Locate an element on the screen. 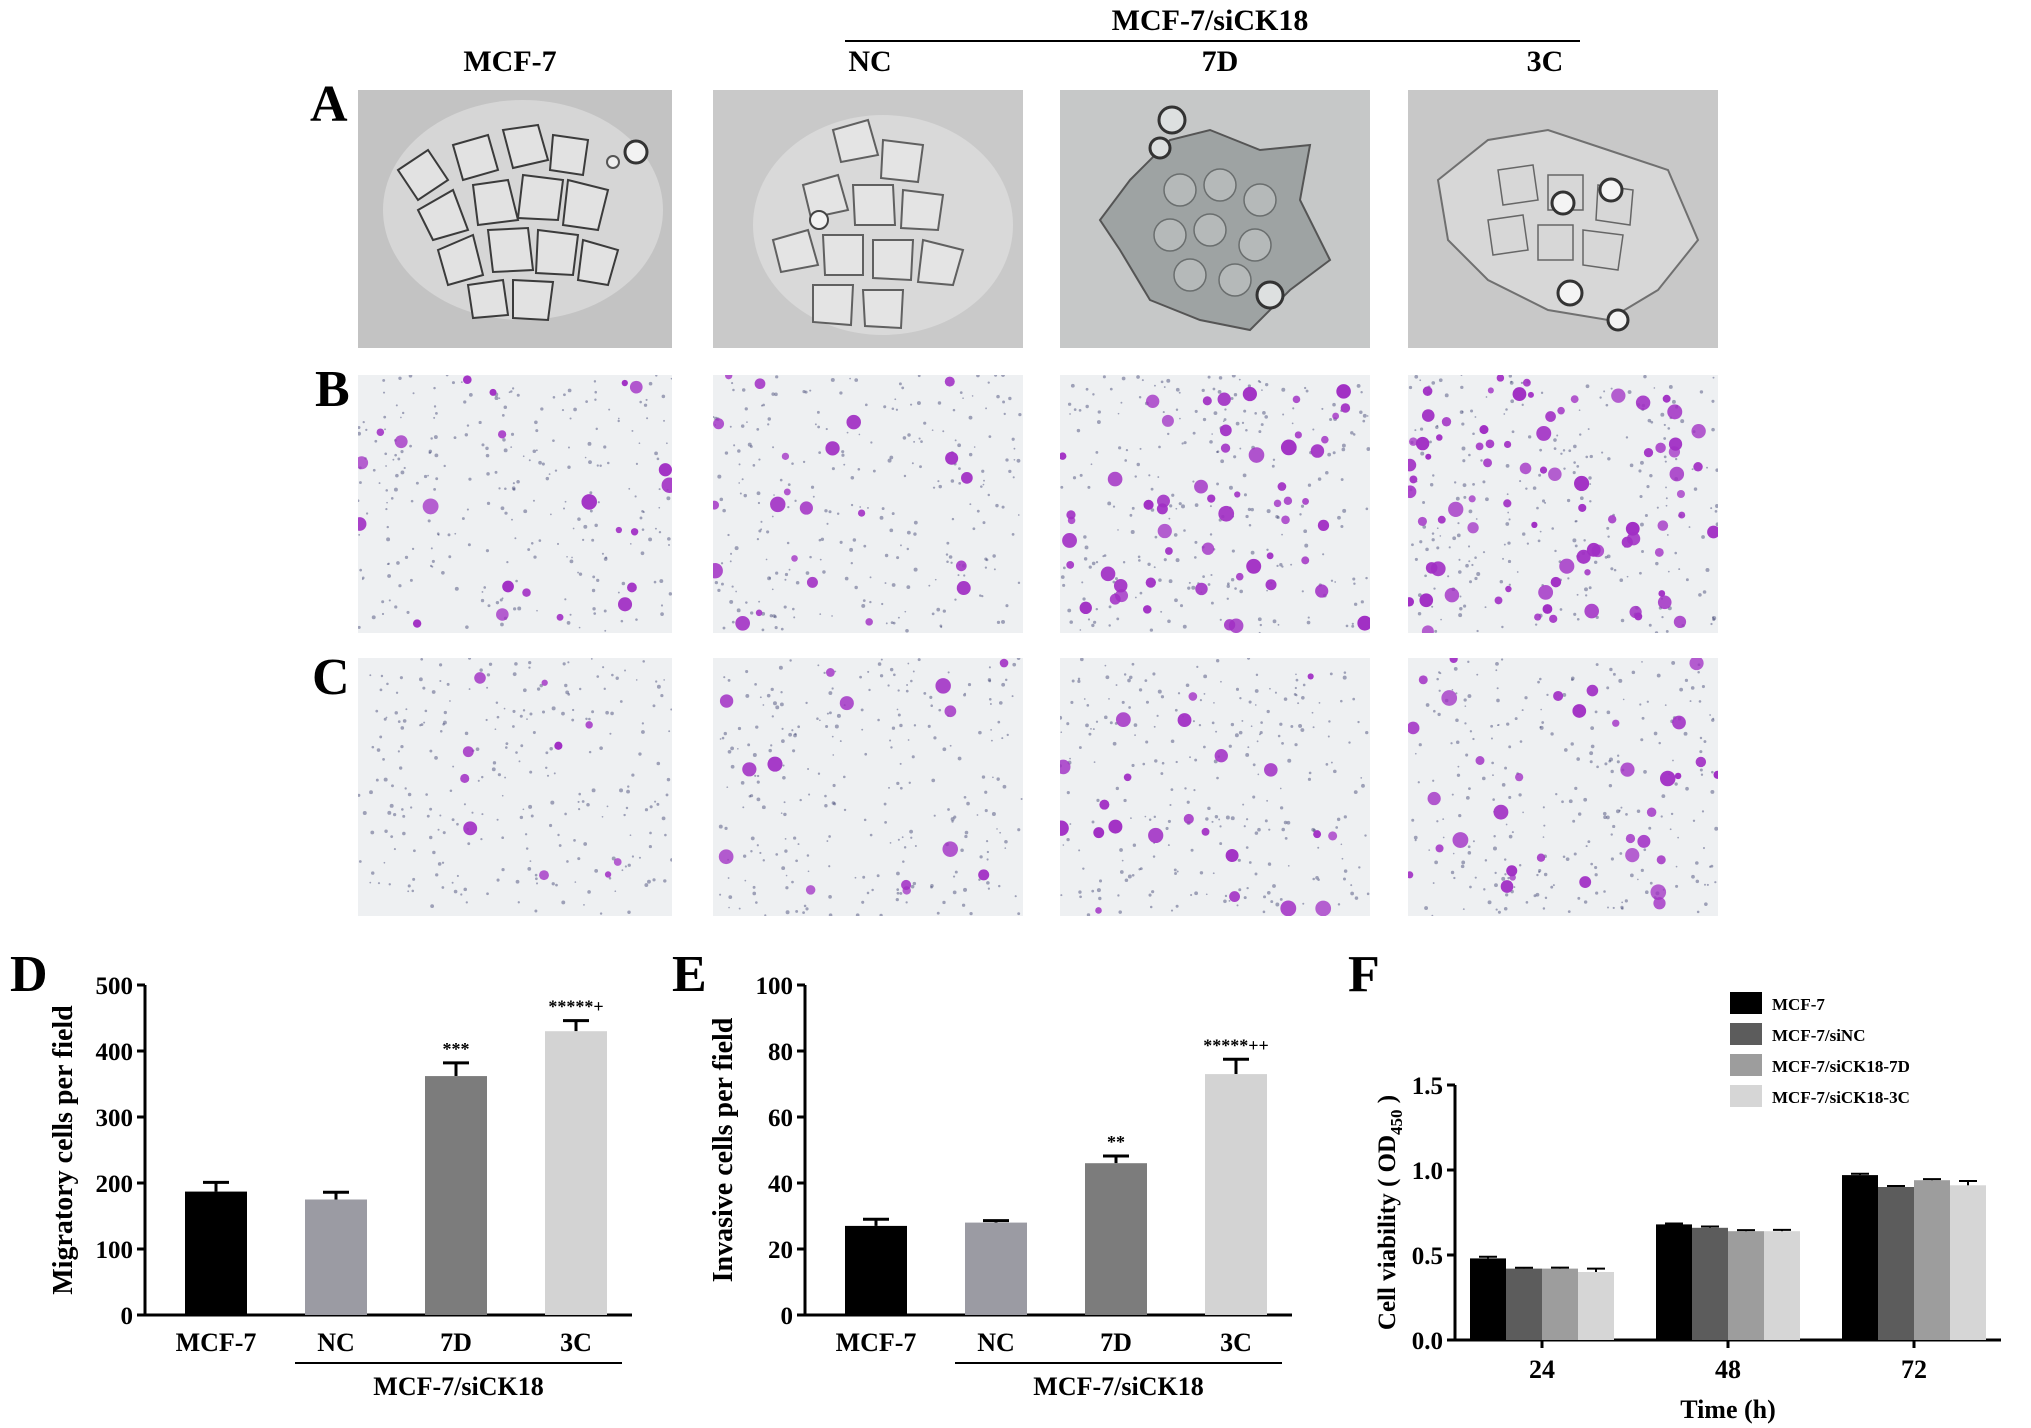 This screenshot has height=1428, width=2031. x-tick-label: NC is located at coordinates (336, 1342).